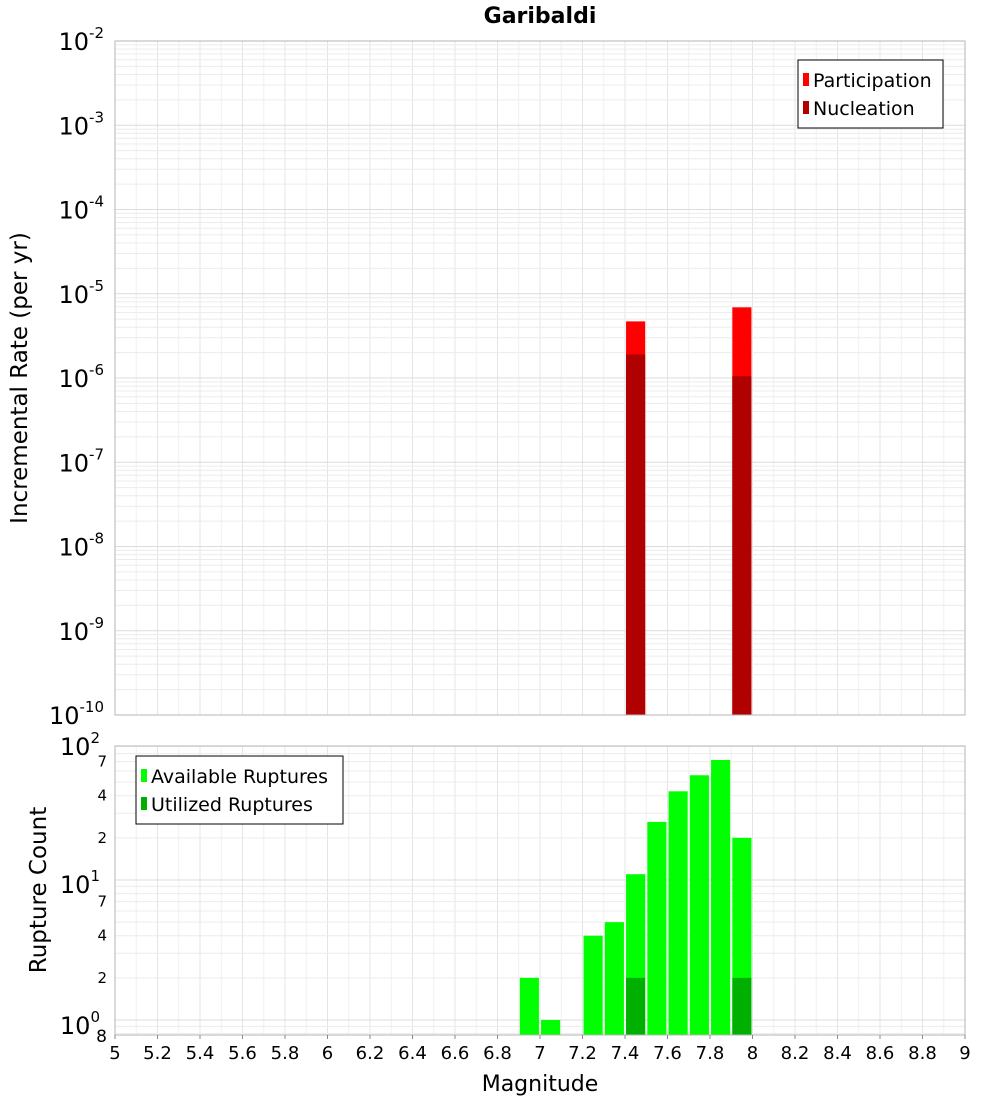  Describe the element at coordinates (327, 1053) in the screenshot. I see `x-tick-label: 6` at that location.